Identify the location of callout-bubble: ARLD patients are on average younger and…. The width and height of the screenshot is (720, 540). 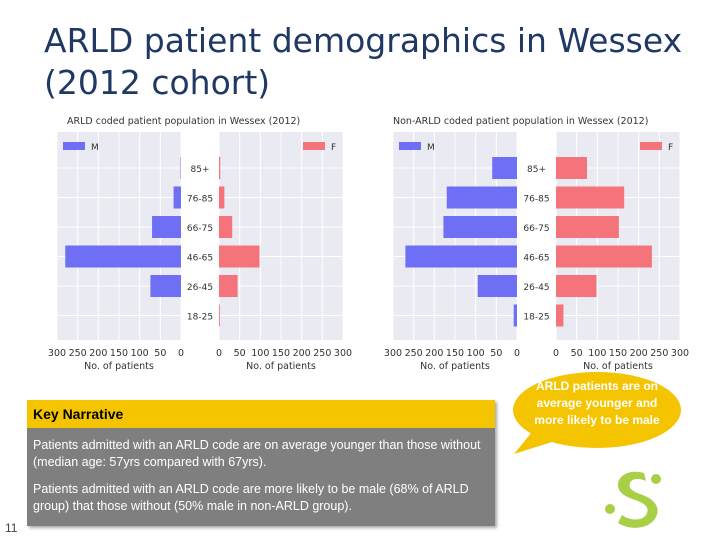
(597, 413).